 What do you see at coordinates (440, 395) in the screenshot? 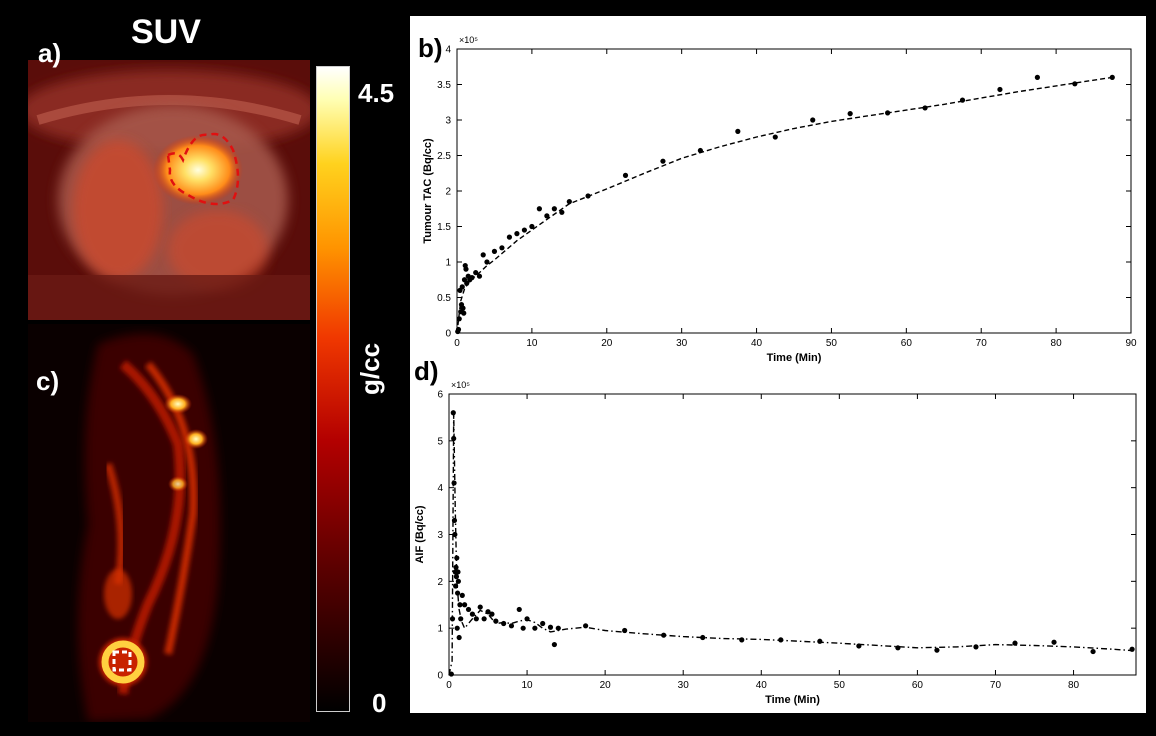
I see `y-tick-label: 6` at bounding box center [440, 395].